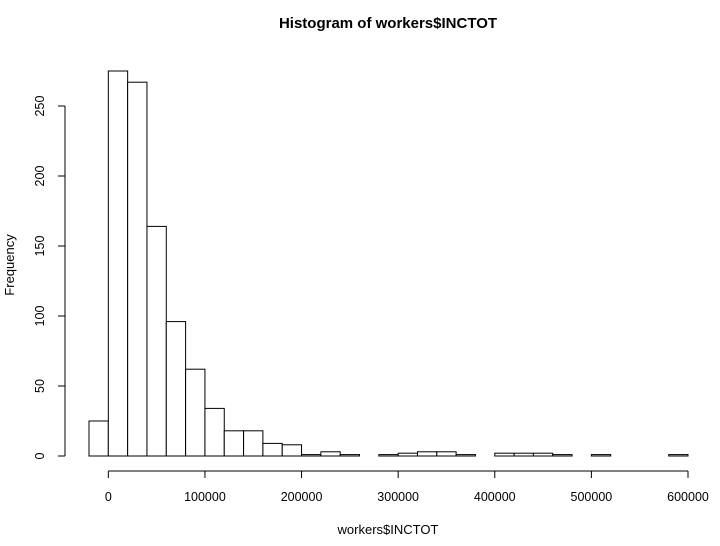 Image resolution: width=720 pixels, height=546 pixels. What do you see at coordinates (592, 497) in the screenshot?
I see `x-tick-label: 500000` at bounding box center [592, 497].